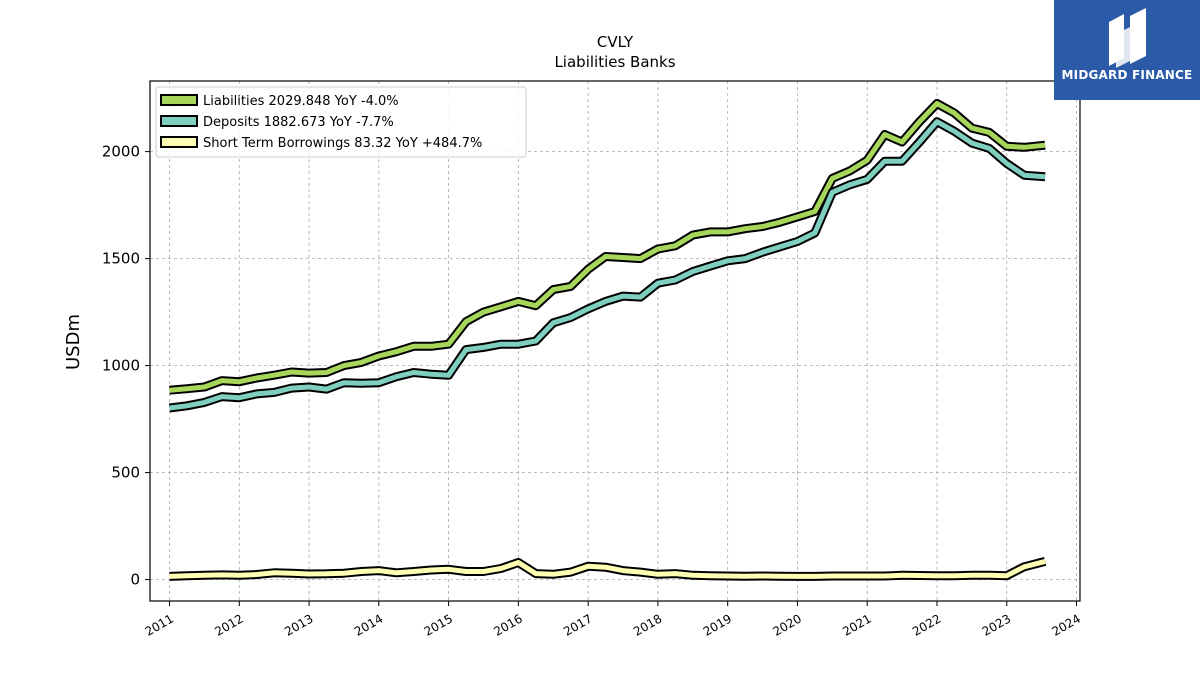  I want to click on legend-label: Liabilities 2029.848 YoY -4.0%, so click(301, 101).